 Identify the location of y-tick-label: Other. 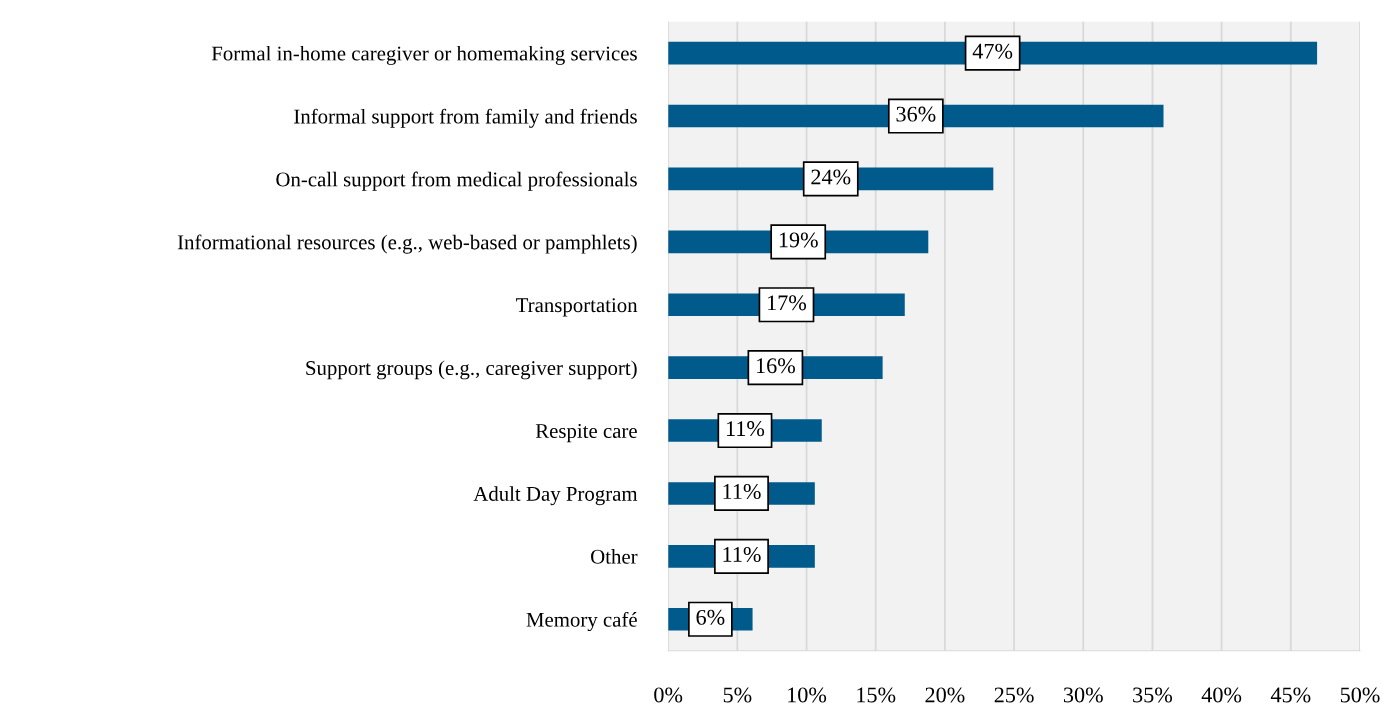
(614, 556).